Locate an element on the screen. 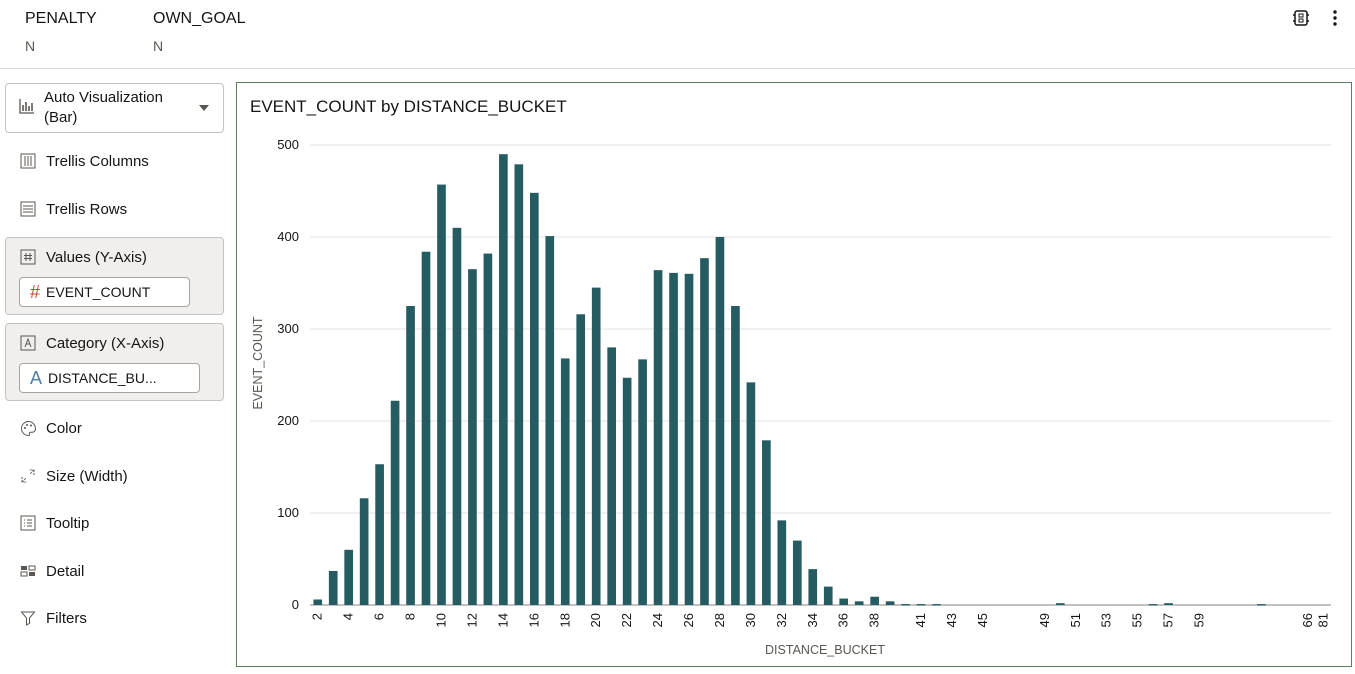  hash-icon is located at coordinates (28, 257).